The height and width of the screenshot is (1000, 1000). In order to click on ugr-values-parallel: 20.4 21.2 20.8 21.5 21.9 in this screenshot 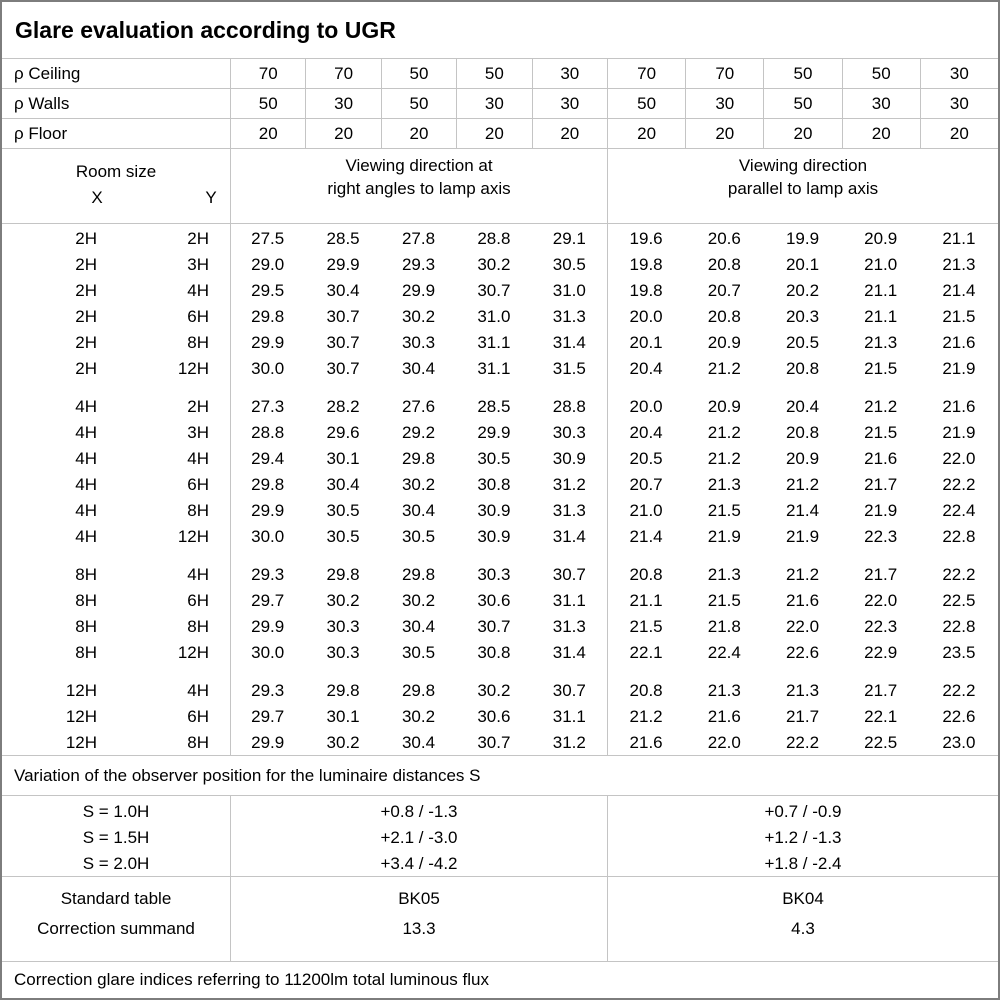, I will do `click(802, 433)`.